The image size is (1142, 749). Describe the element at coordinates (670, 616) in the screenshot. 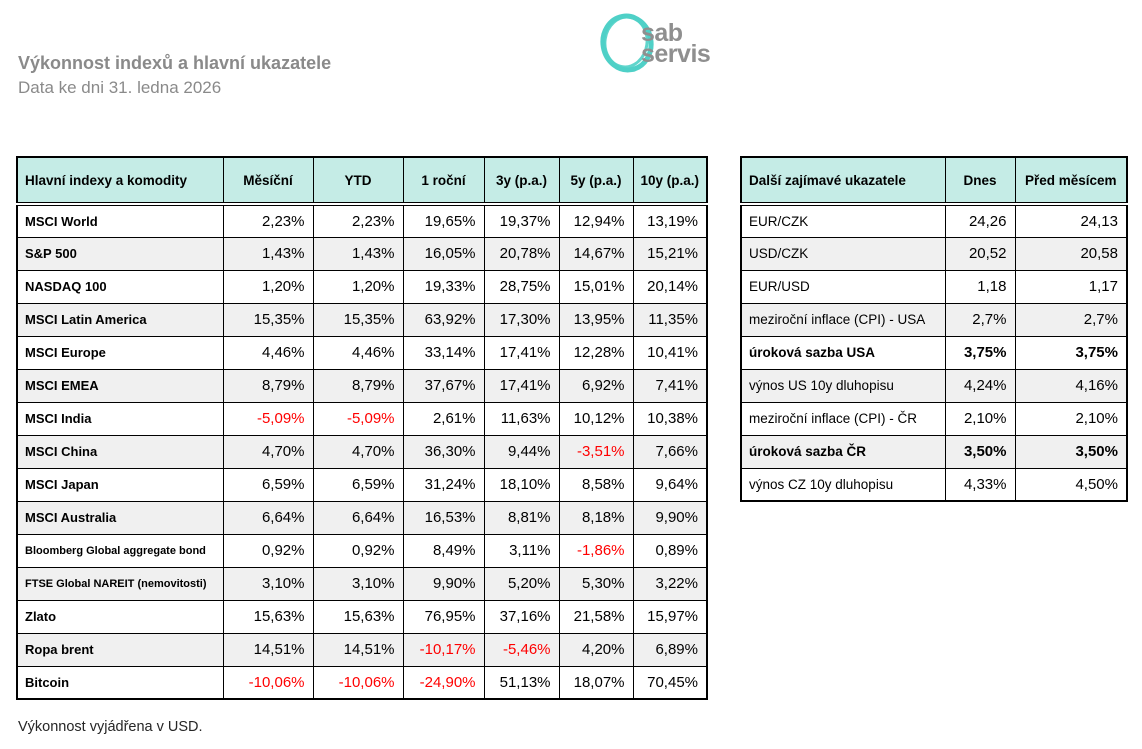

I see `row-value: 15,97%` at that location.